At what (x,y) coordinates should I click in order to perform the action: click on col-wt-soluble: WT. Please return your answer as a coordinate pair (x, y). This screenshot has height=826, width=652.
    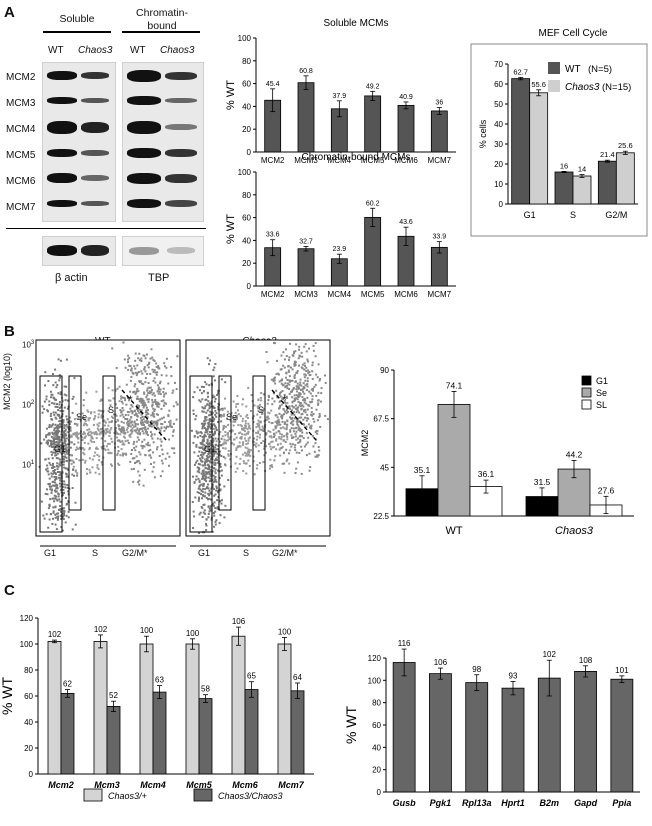
    Looking at the image, I should click on (56, 50).